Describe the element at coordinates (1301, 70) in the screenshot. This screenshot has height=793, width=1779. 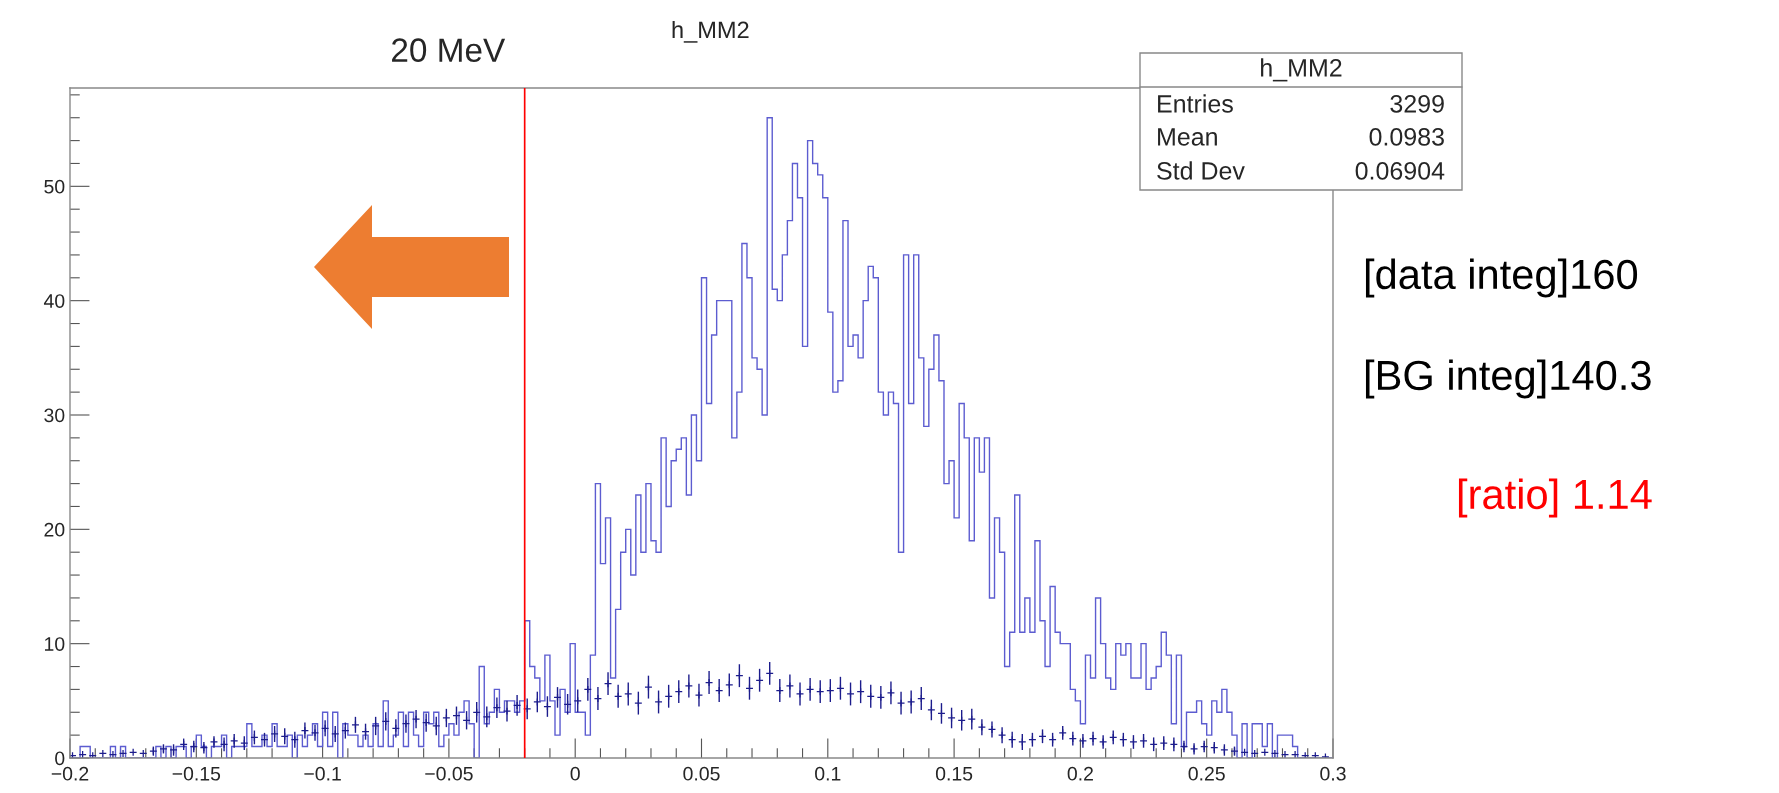
I see `text: h_MM2` at that location.